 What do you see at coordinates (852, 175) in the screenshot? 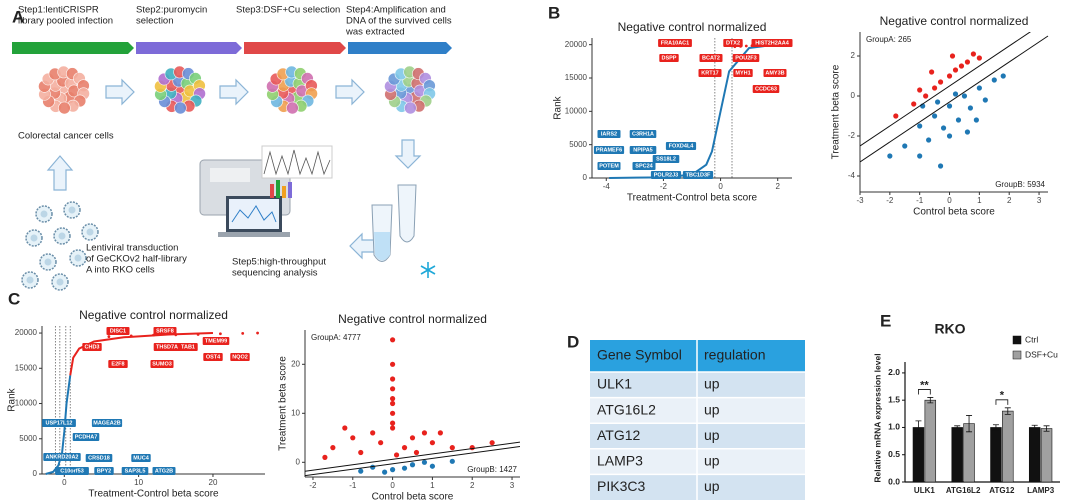
I see `y-tick-label: -4` at bounding box center [852, 175].